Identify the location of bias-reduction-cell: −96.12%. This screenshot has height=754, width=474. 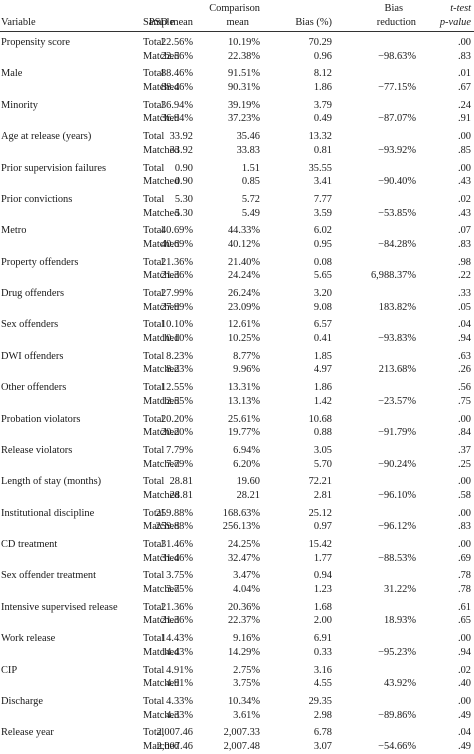
(397, 527).